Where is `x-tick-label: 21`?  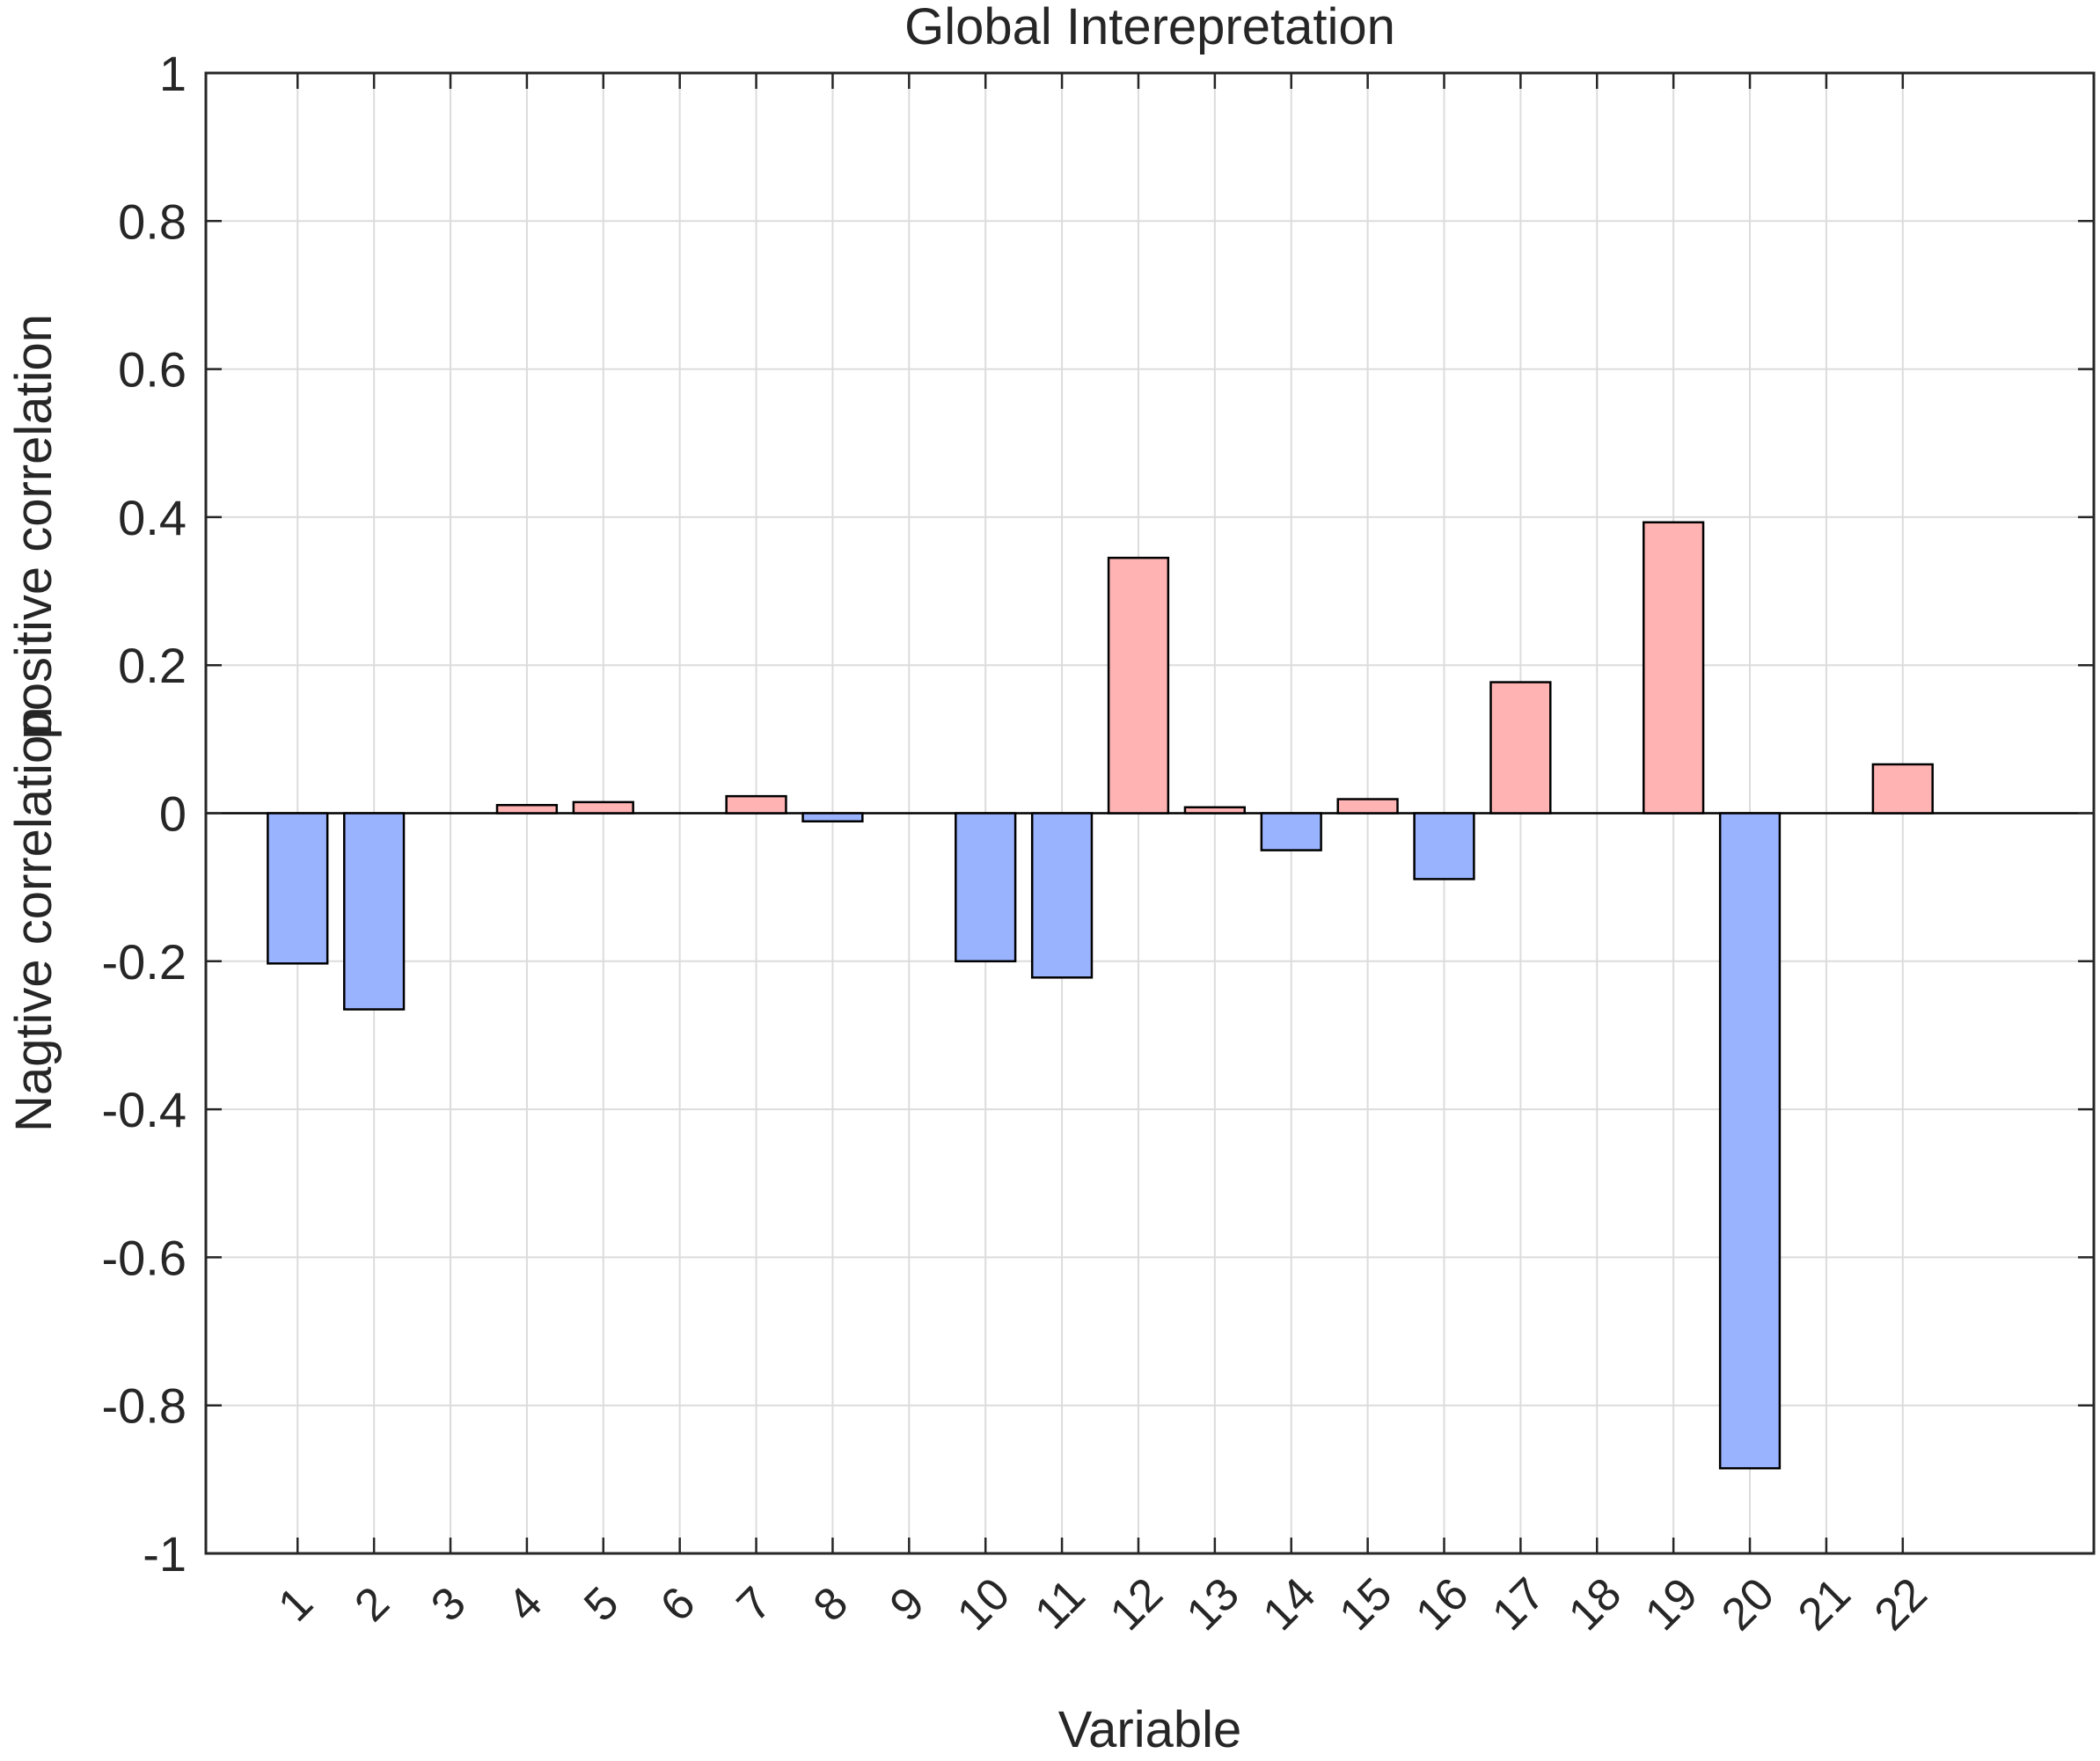 x-tick-label: 21 is located at coordinates (1825, 1604).